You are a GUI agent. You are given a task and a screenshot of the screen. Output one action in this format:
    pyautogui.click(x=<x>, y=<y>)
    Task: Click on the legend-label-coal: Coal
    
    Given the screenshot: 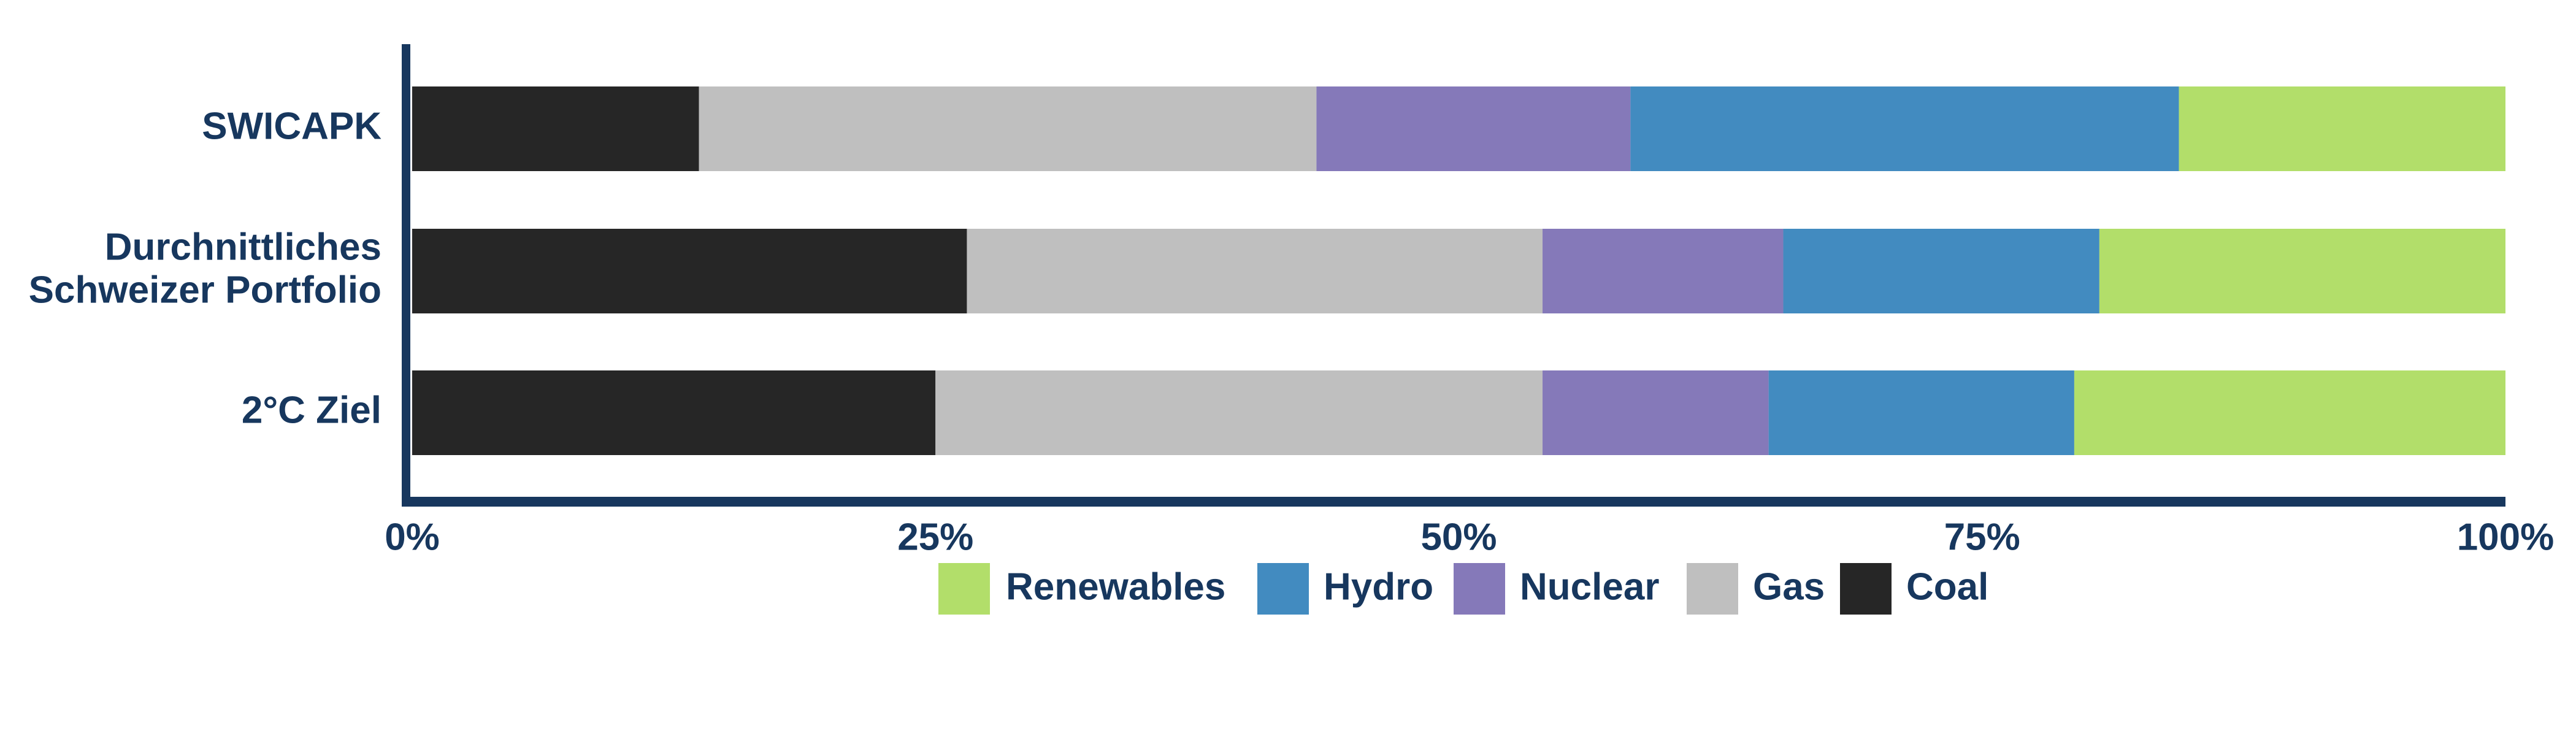 What is the action you would take?
    pyautogui.click(x=1947, y=586)
    